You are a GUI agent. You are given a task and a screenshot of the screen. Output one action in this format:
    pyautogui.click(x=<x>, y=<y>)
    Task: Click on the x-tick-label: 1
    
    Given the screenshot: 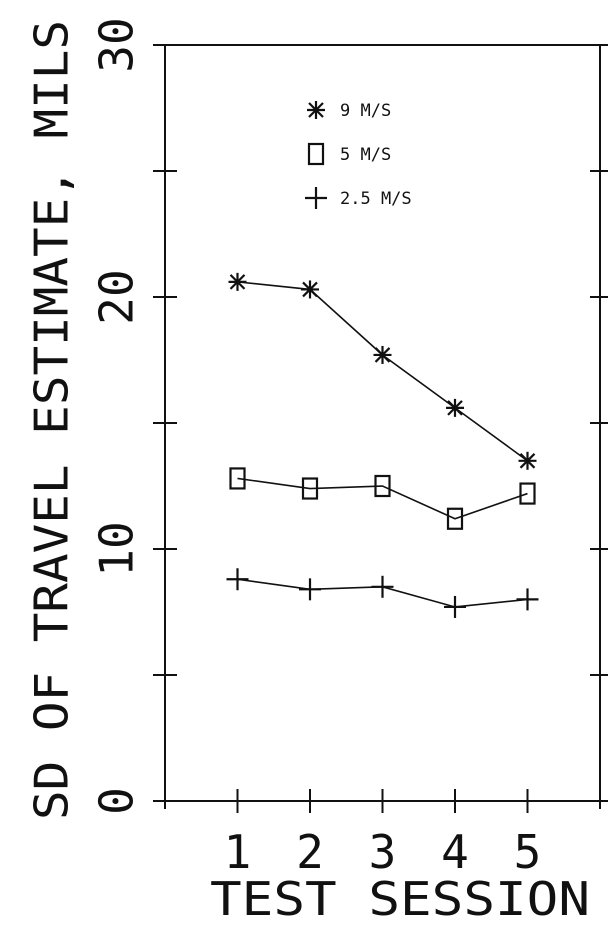 What is the action you would take?
    pyautogui.click(x=238, y=852)
    